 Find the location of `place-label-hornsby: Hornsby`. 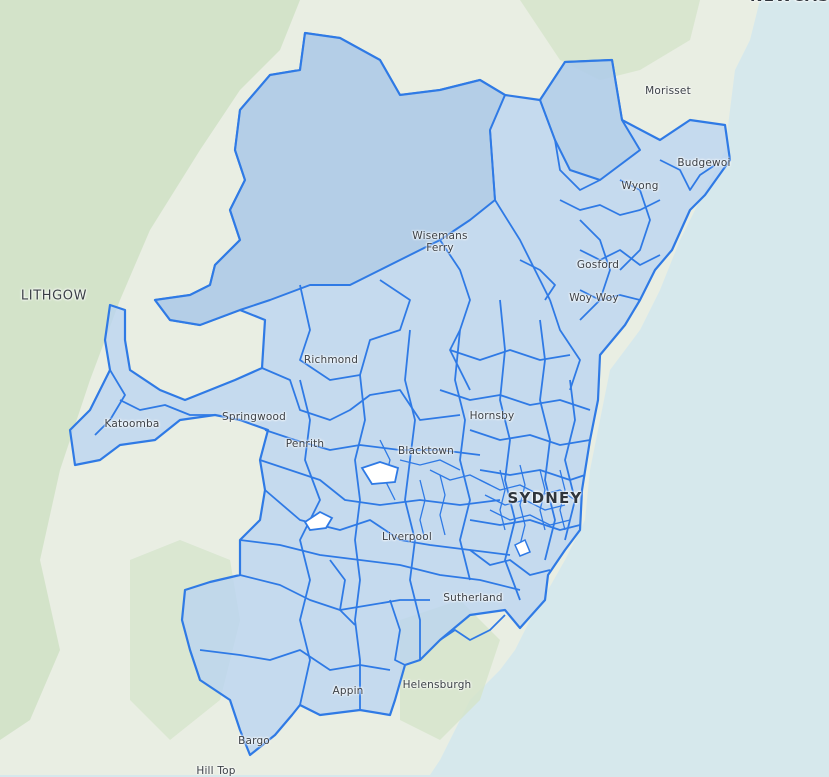

place-label-hornsby: Hornsby is located at coordinates (492, 416).